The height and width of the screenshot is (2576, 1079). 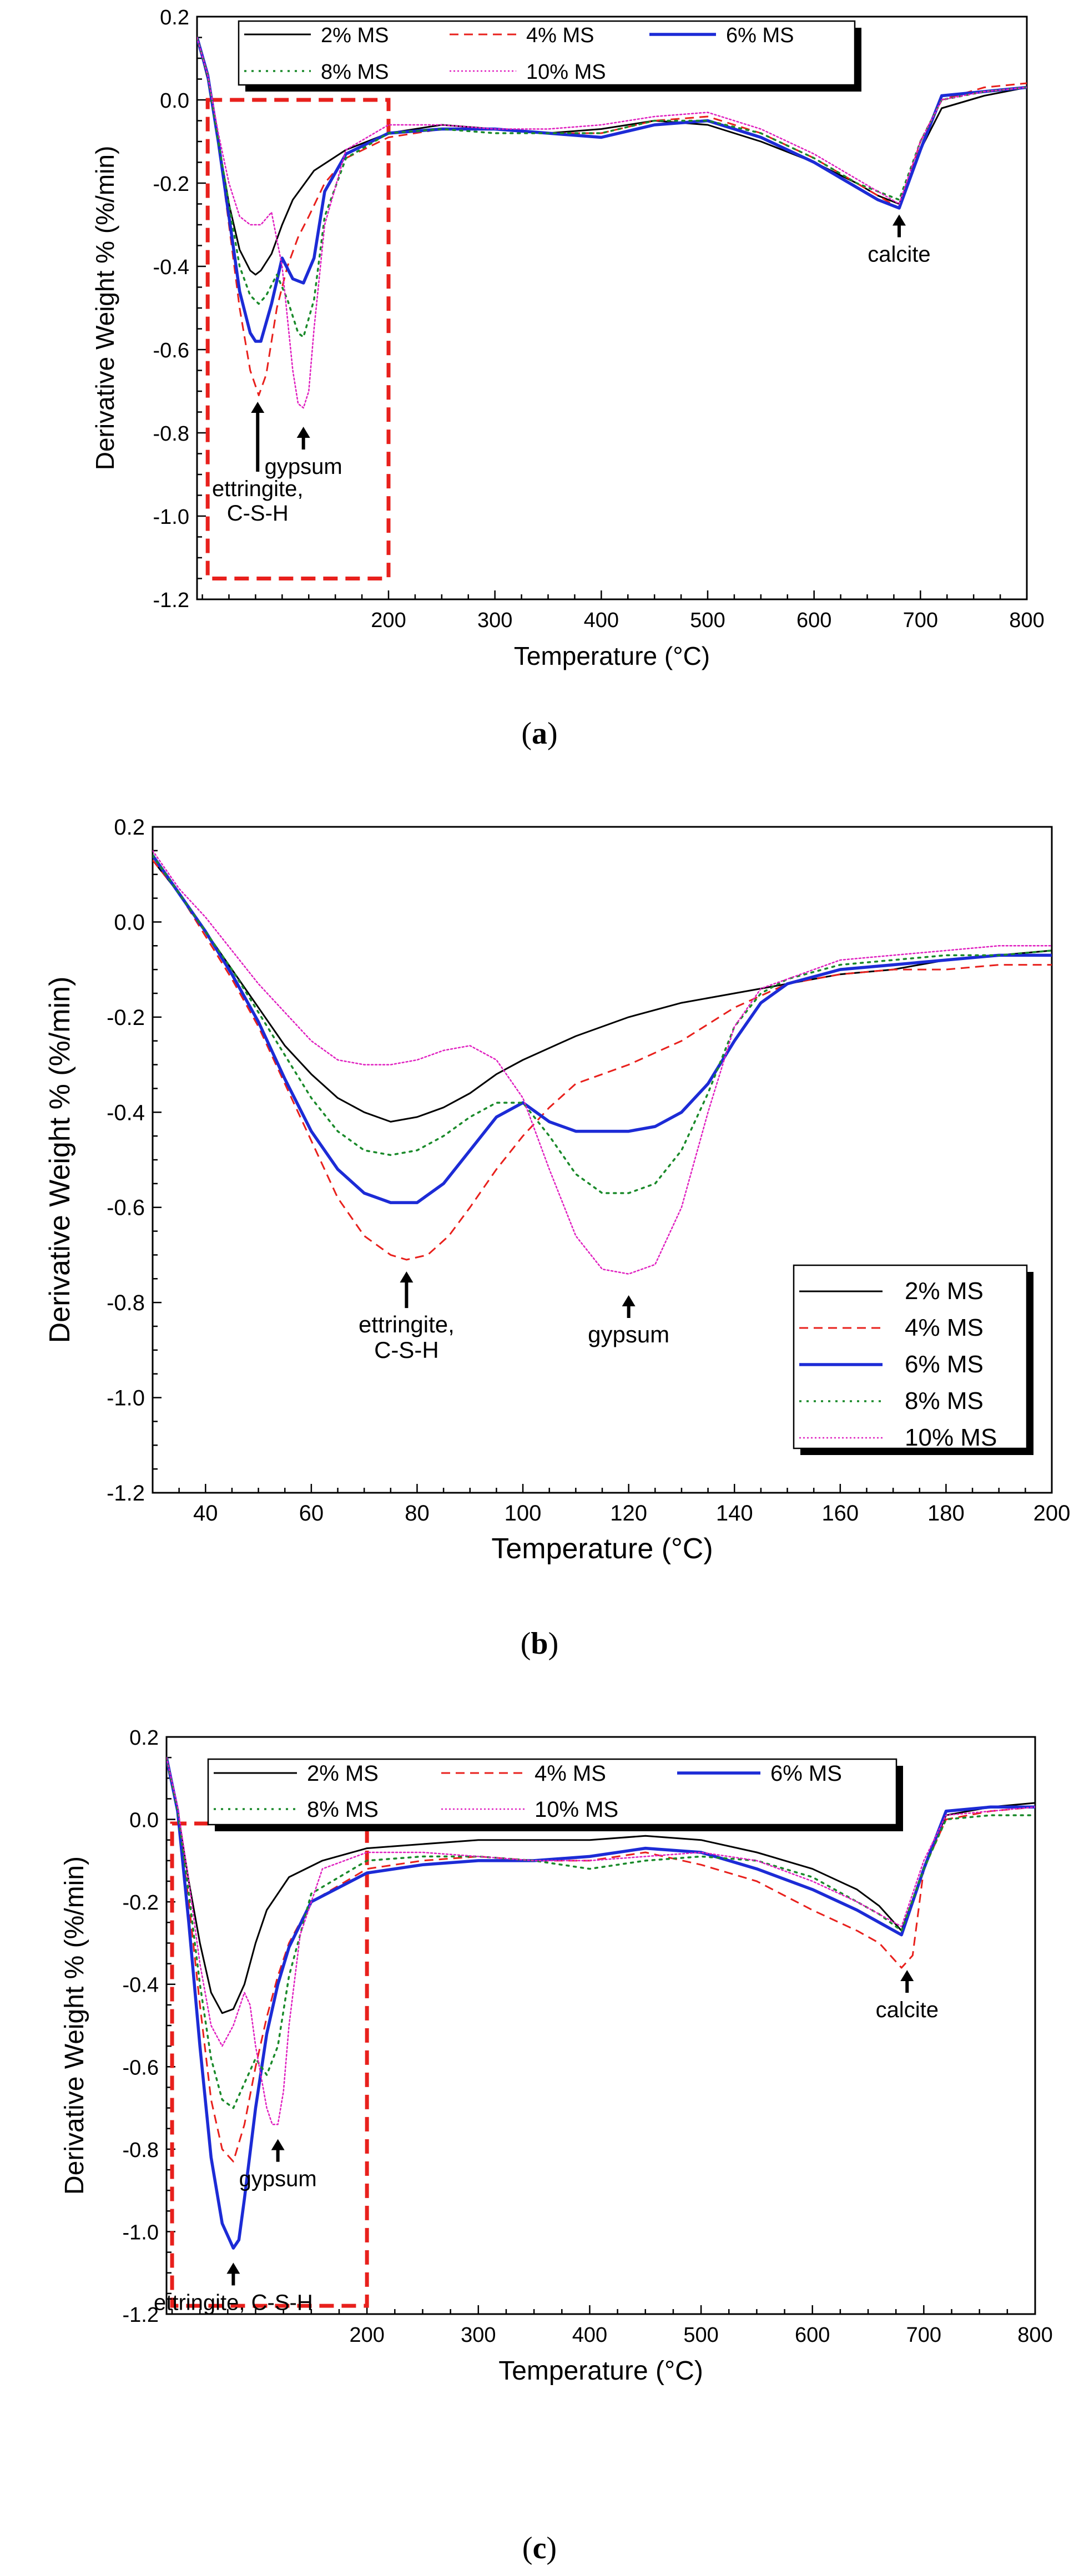 What do you see at coordinates (840, 1513) in the screenshot?
I see `x-tick-label: 160` at bounding box center [840, 1513].